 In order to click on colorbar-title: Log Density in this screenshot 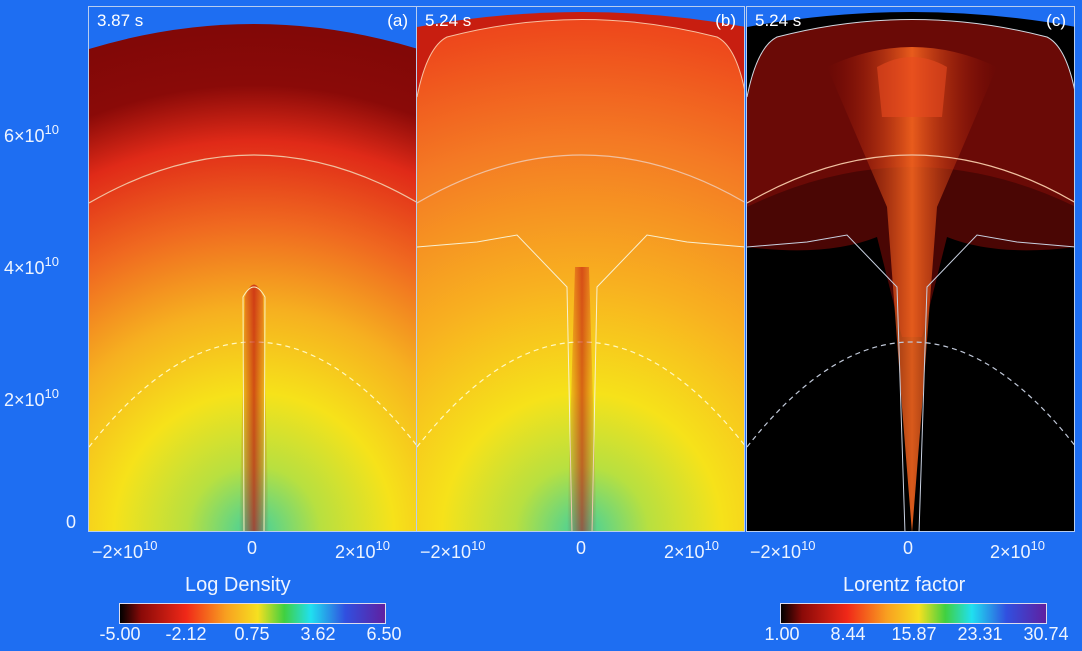, I will do `click(238, 585)`.